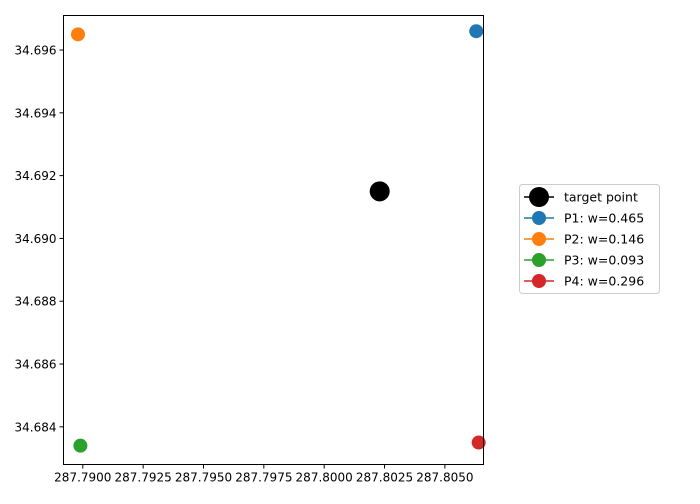 This screenshot has width=700, height=504. What do you see at coordinates (36, 365) in the screenshot?
I see `y-tick-label: 34.686` at bounding box center [36, 365].